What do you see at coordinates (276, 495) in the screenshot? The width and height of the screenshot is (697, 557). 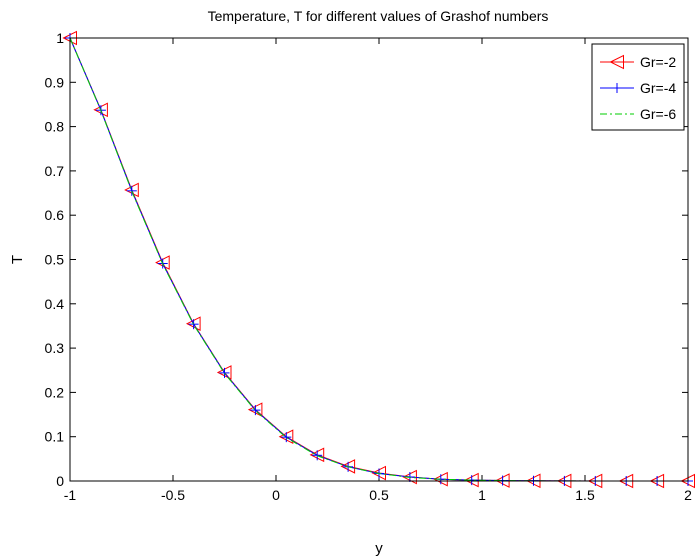 I see `x-tick-label: 0` at bounding box center [276, 495].